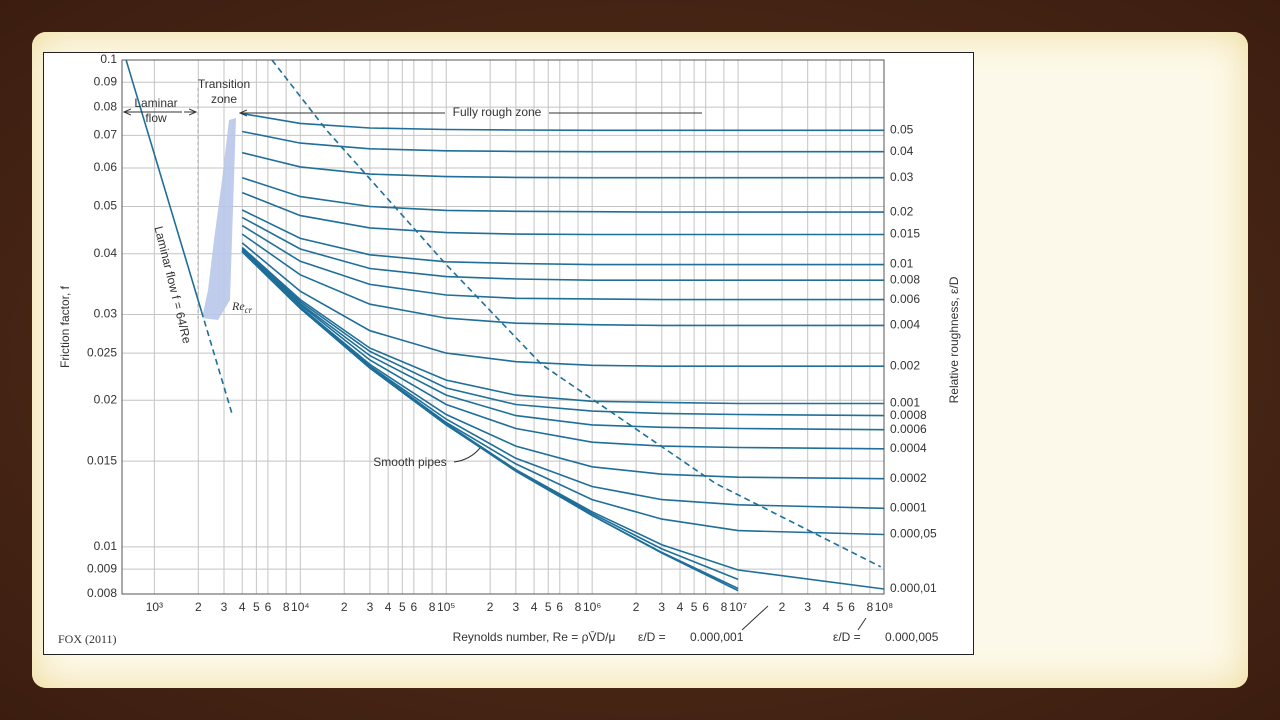 This screenshot has height=720, width=1280. I want to click on y-tick-label: 0.01, so click(106, 546).